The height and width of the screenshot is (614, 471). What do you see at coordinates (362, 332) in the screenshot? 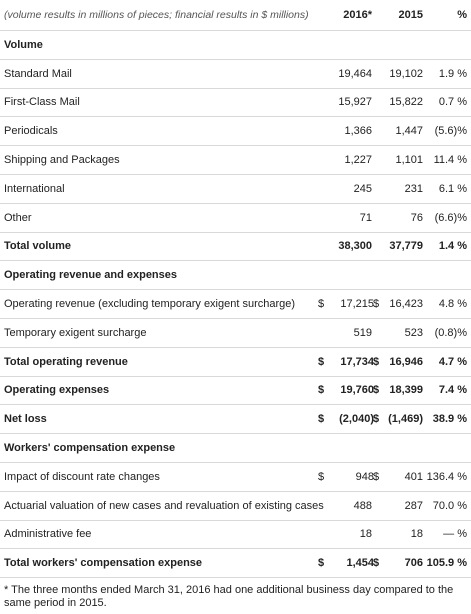
I see `value-2016: 519` at bounding box center [362, 332].